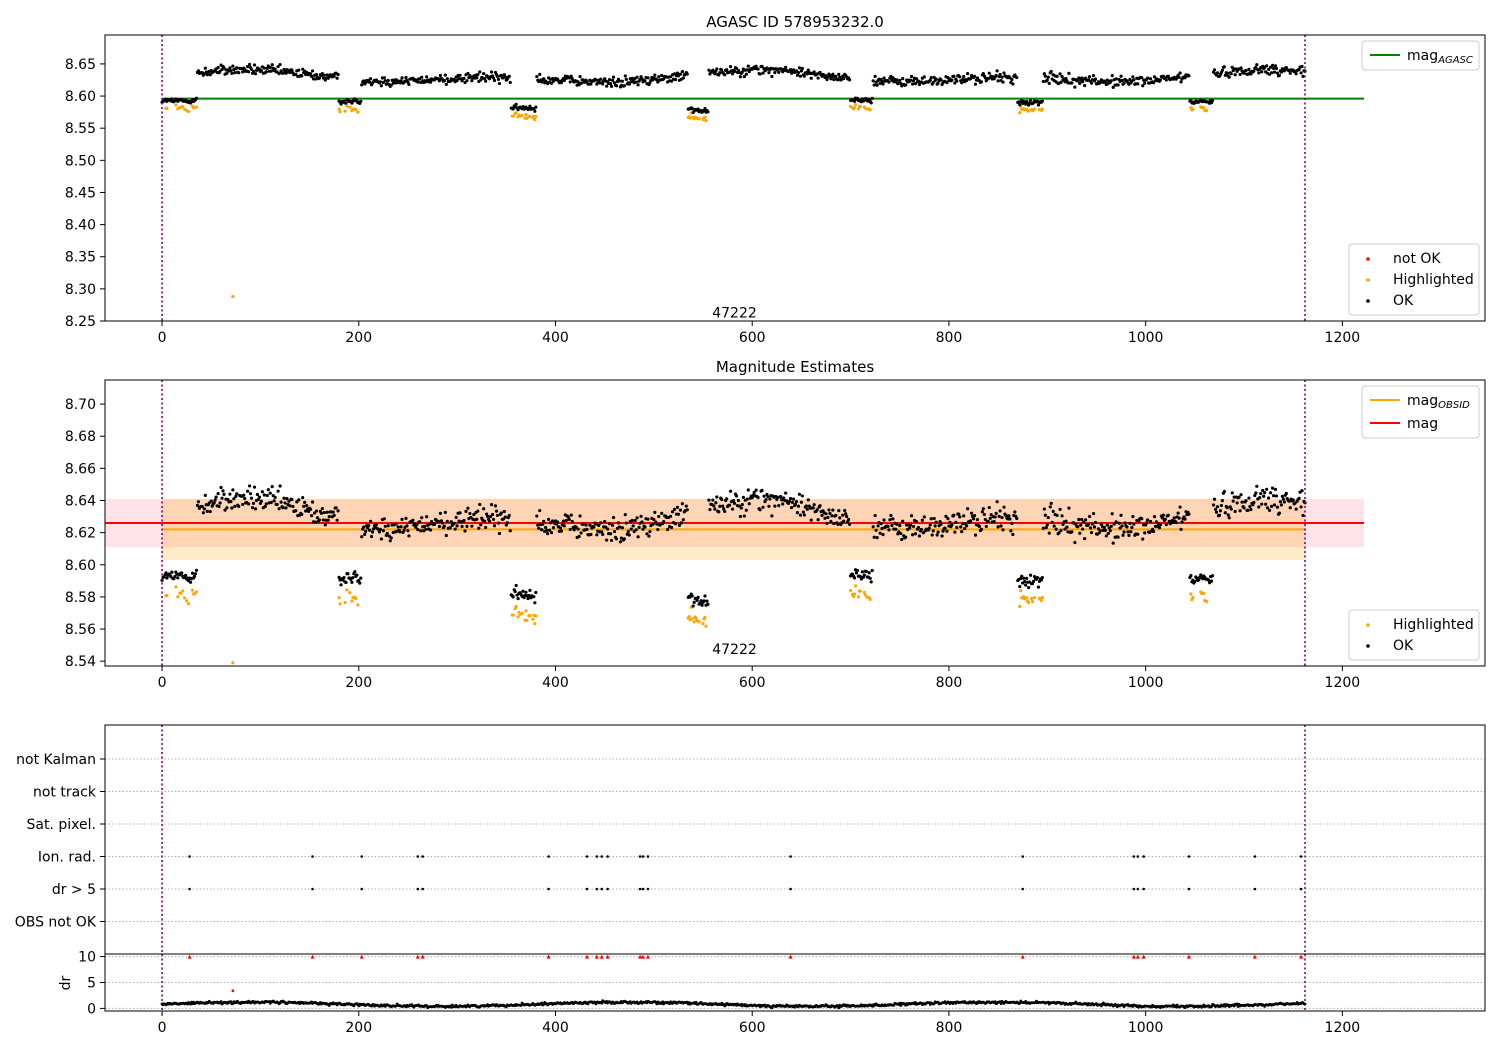 The width and height of the screenshot is (1500, 1050). Describe the element at coordinates (1343, 683) in the screenshot. I see `x-tick-label: 1200` at that location.